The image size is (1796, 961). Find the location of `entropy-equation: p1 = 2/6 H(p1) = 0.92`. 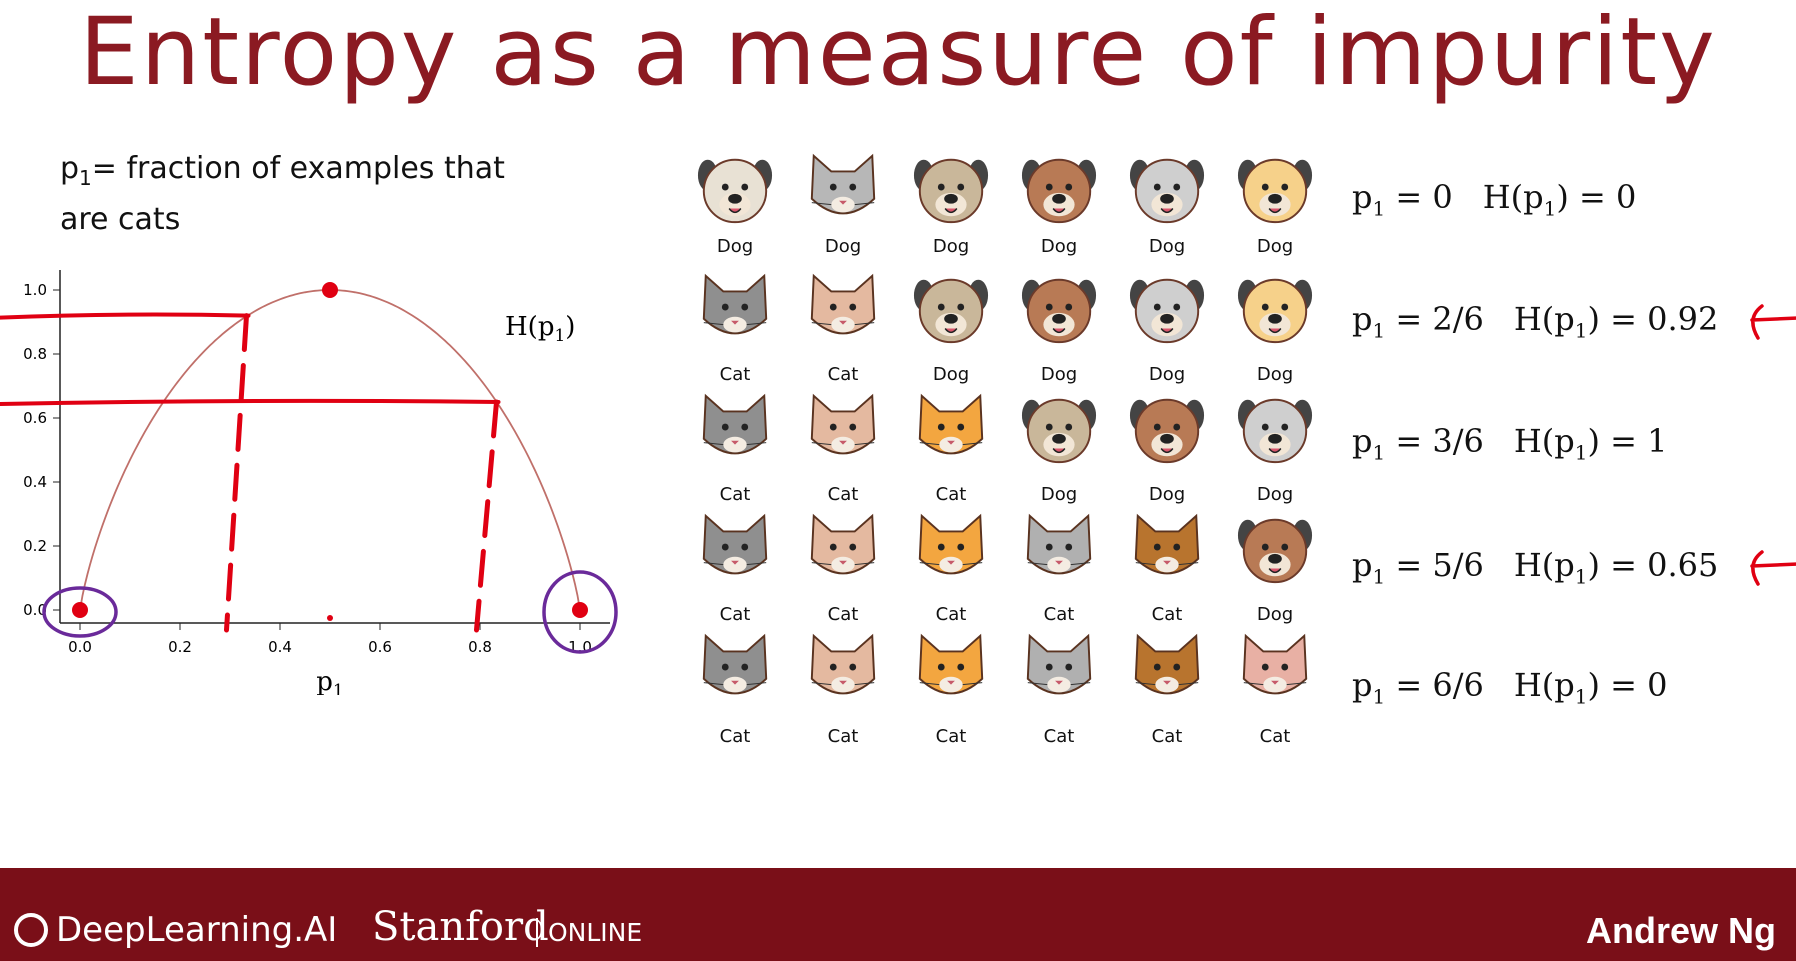

entropy-equation: p1 = 2/6 H(p1) = 0.92 is located at coordinates (1535, 321).